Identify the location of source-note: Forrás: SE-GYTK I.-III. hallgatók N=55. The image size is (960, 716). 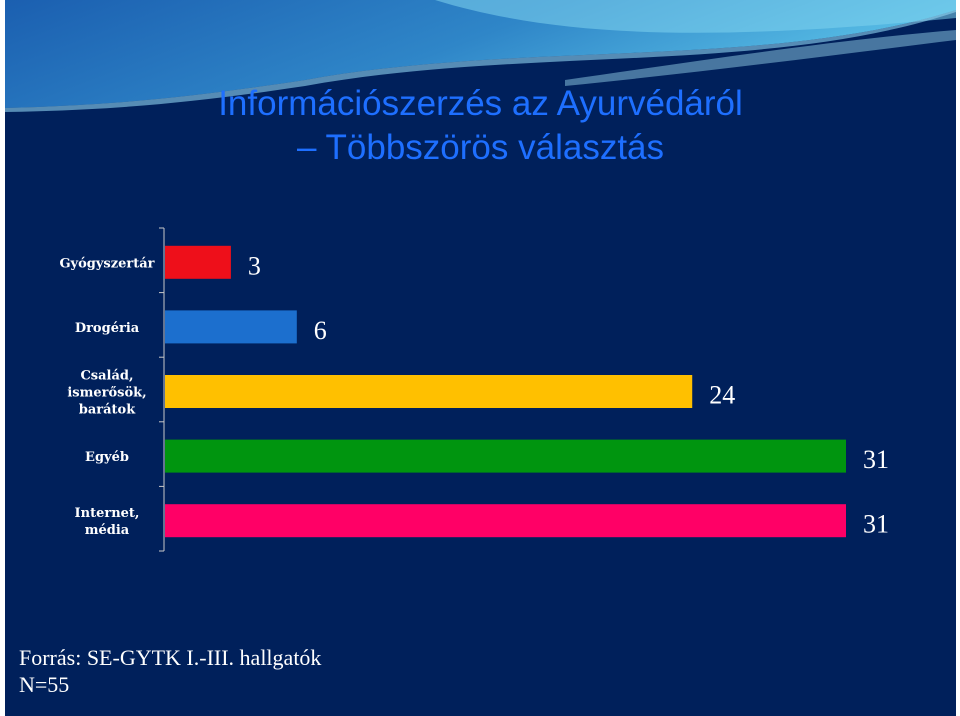
(170, 671).